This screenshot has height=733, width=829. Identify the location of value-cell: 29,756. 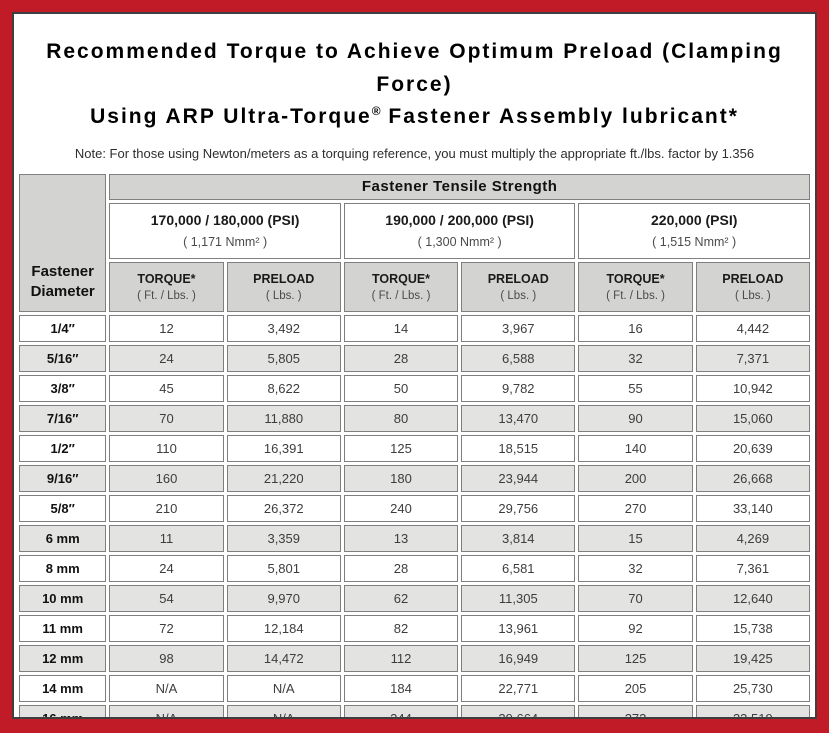
(518, 508).